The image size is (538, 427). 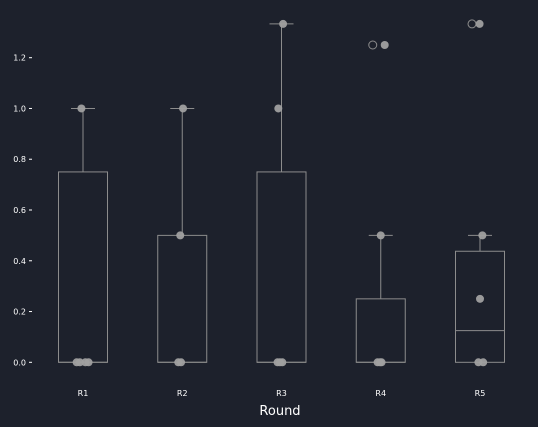 I want to click on x-axis-title: Round, so click(x=279, y=411).